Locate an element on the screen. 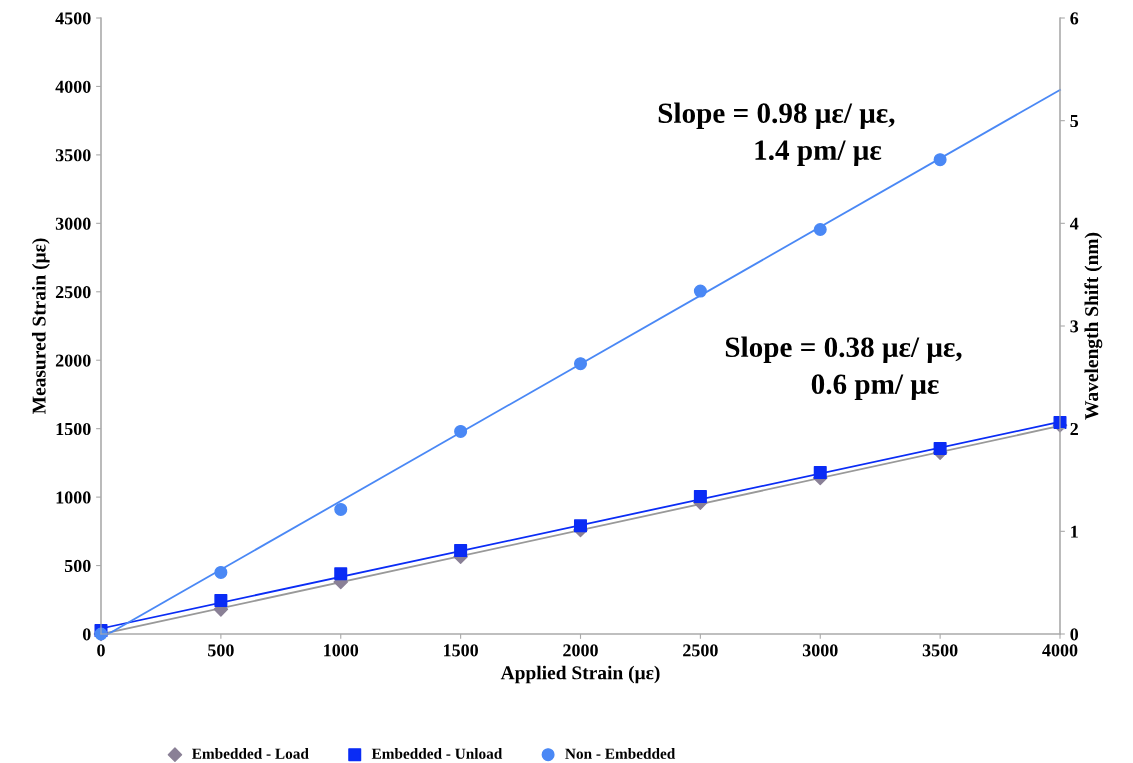 This screenshot has width=1133, height=763. x-tick-label: 3000 is located at coordinates (820, 650).